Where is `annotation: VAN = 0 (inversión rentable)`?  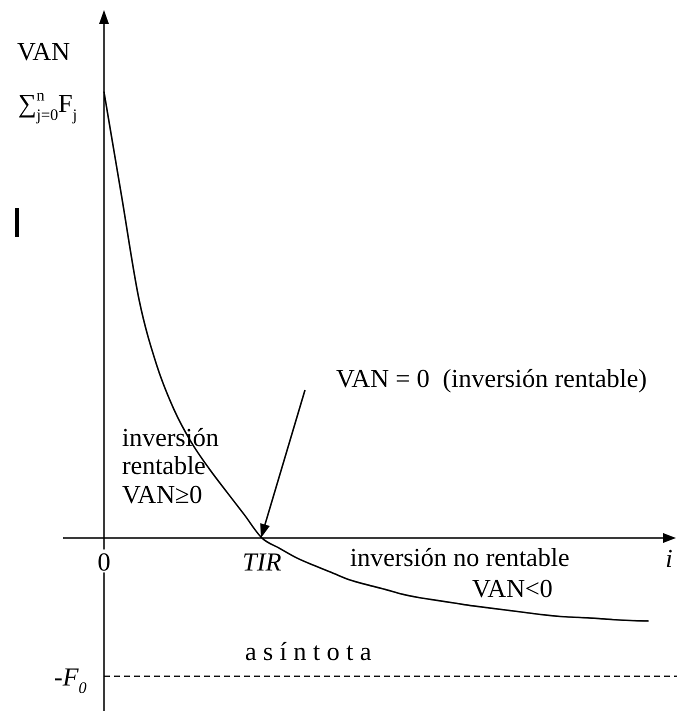
annotation: VAN = 0 (inversión rentable) is located at coordinates (491, 378).